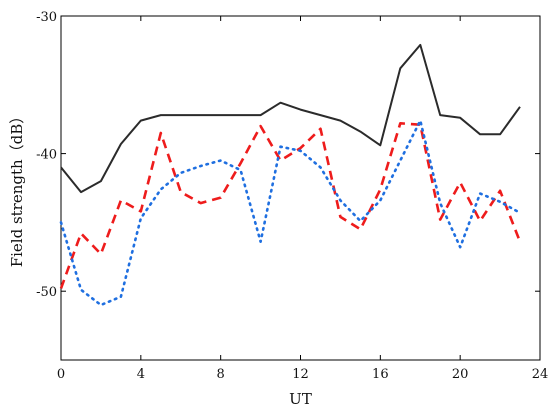 Image resolution: width=550 pixels, height=417 pixels. I want to click on x-tick-label: 20, so click(460, 374).